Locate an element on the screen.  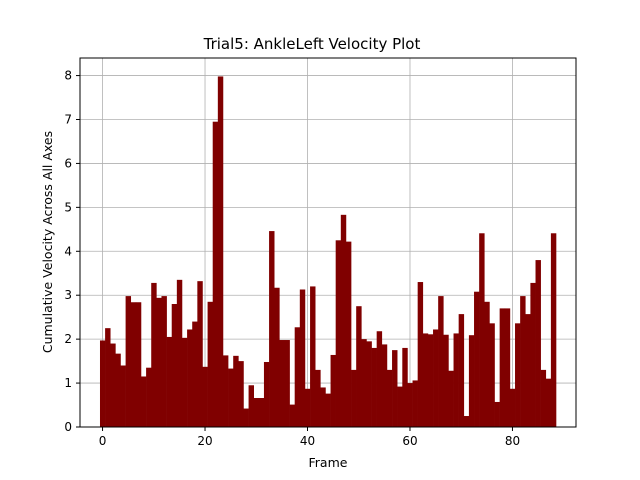
y-axis-label: Cumulative Velocity Across All Axes is located at coordinates (47, 242).